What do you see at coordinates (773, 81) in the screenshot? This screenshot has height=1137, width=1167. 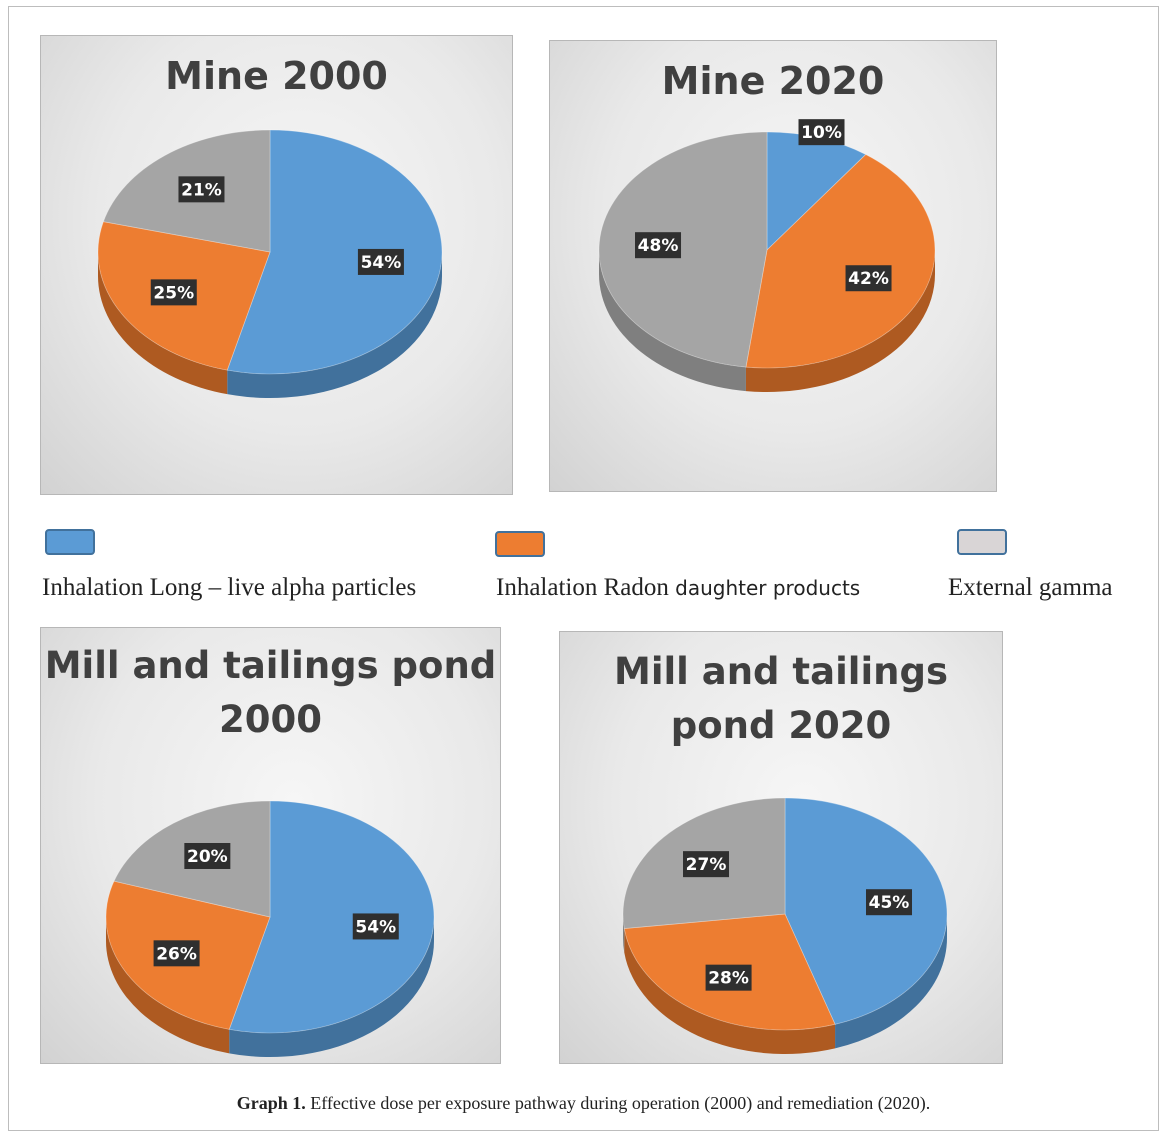 I see `chart-title: Mine 2020` at bounding box center [773, 81].